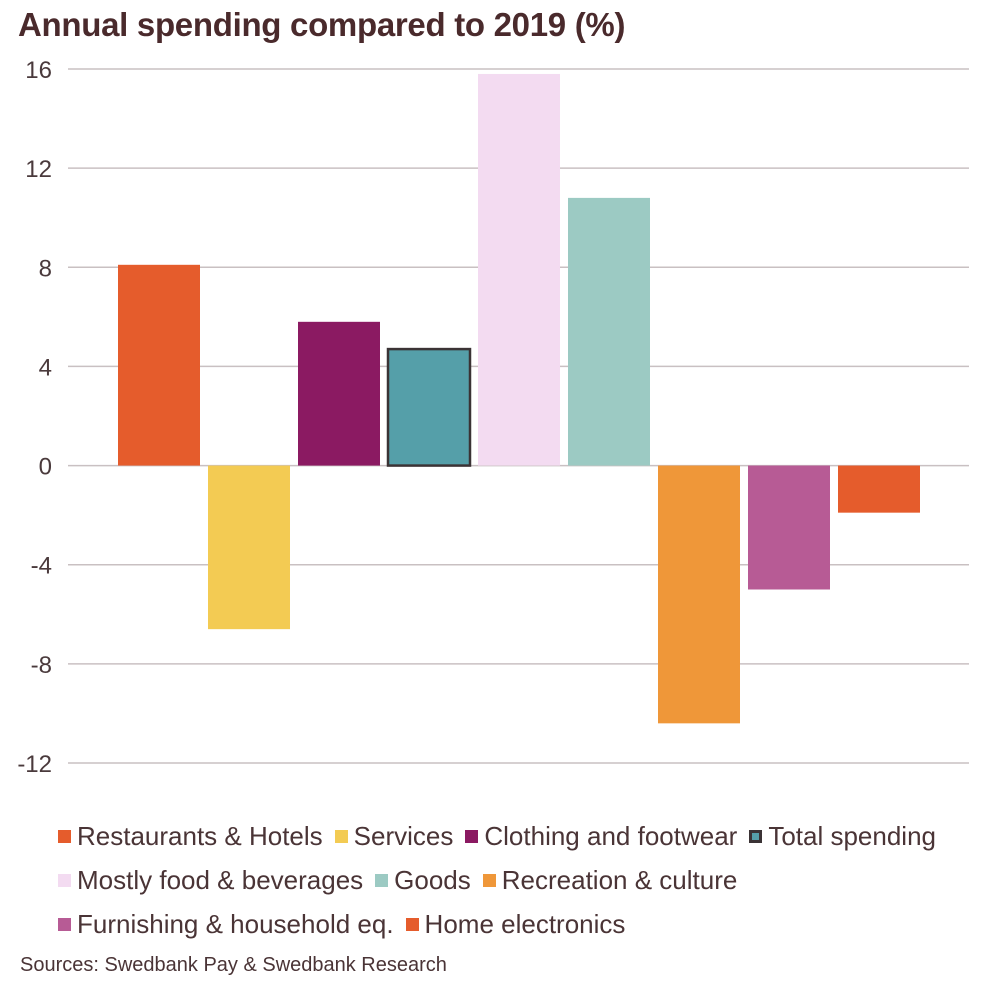  Describe the element at coordinates (159, 365) in the screenshot. I see `bar-restaurants-hotels` at that location.